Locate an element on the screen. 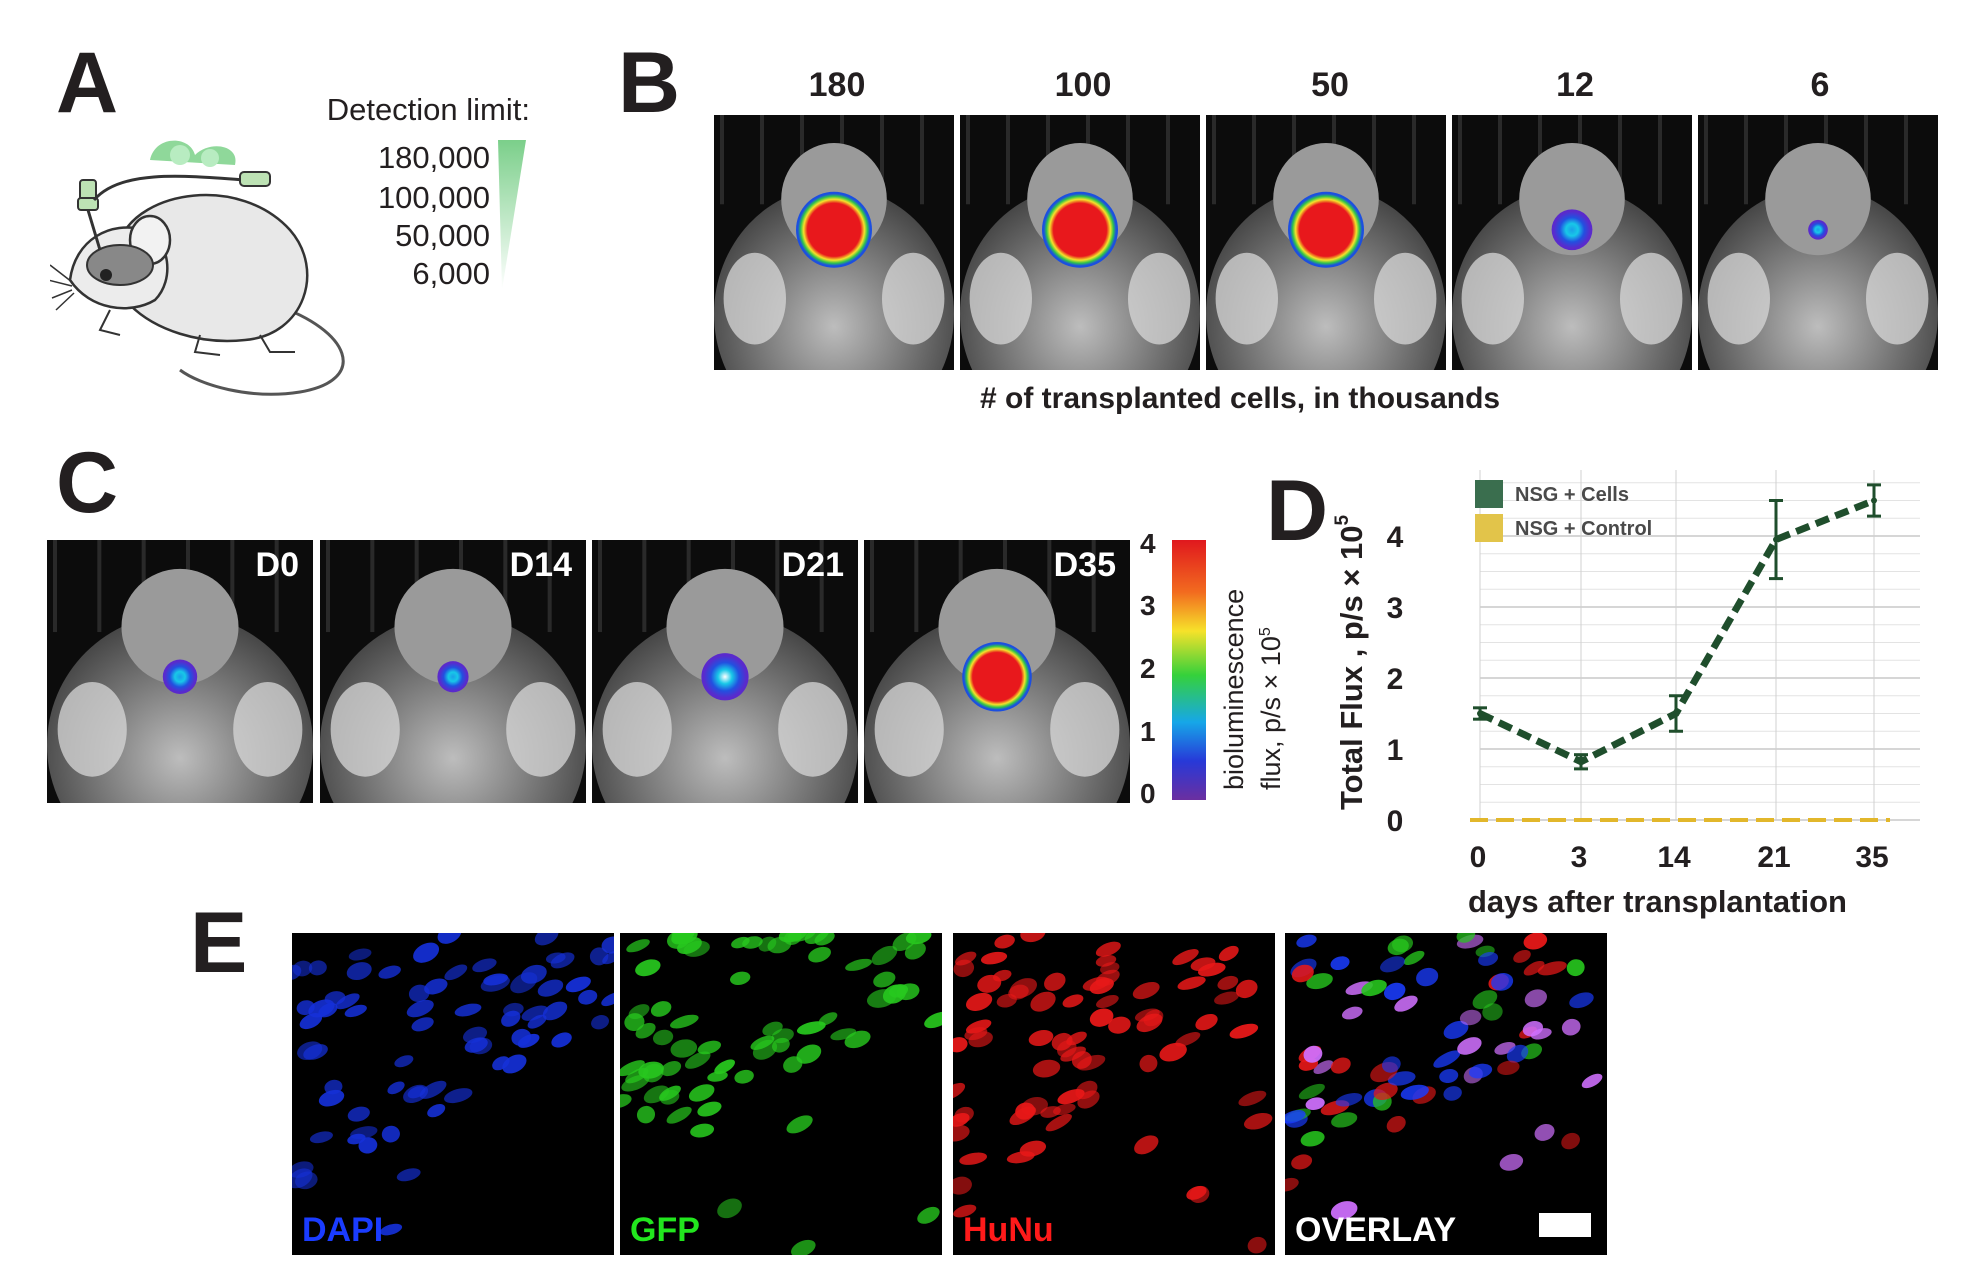  detection-gradient-wedge is located at coordinates (512, 215).